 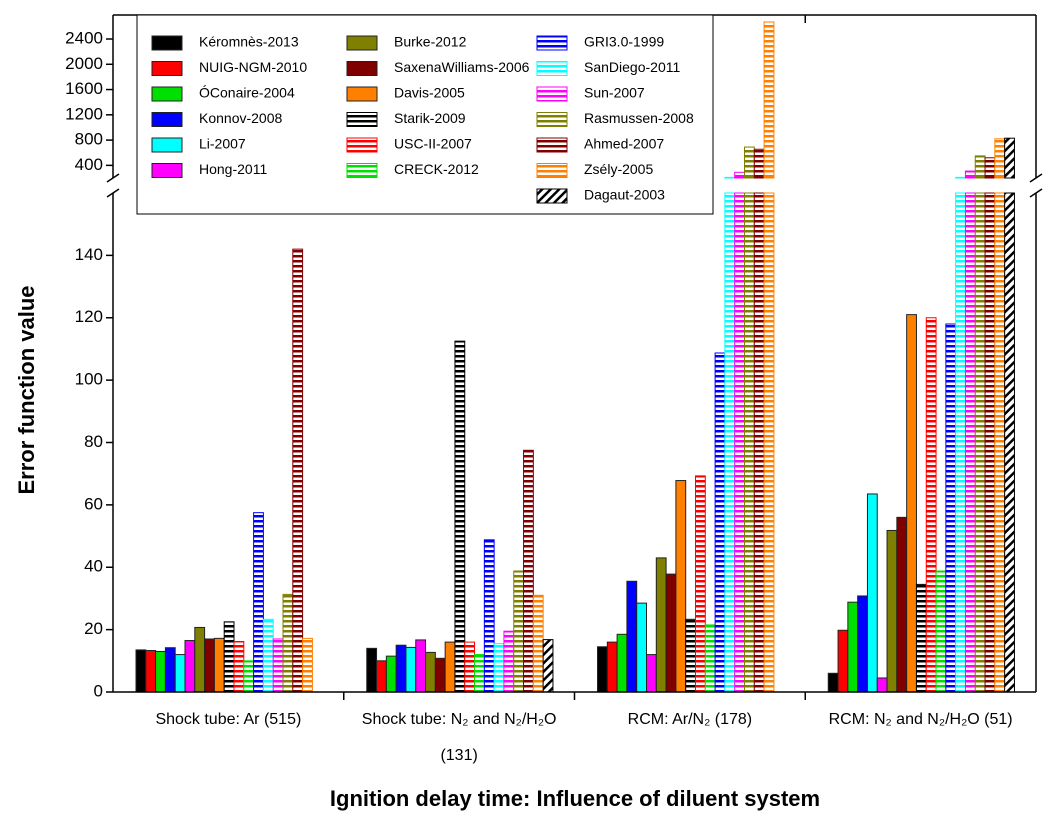 What do you see at coordinates (93, 441) in the screenshot?
I see `y-tick-label: 80` at bounding box center [93, 441].